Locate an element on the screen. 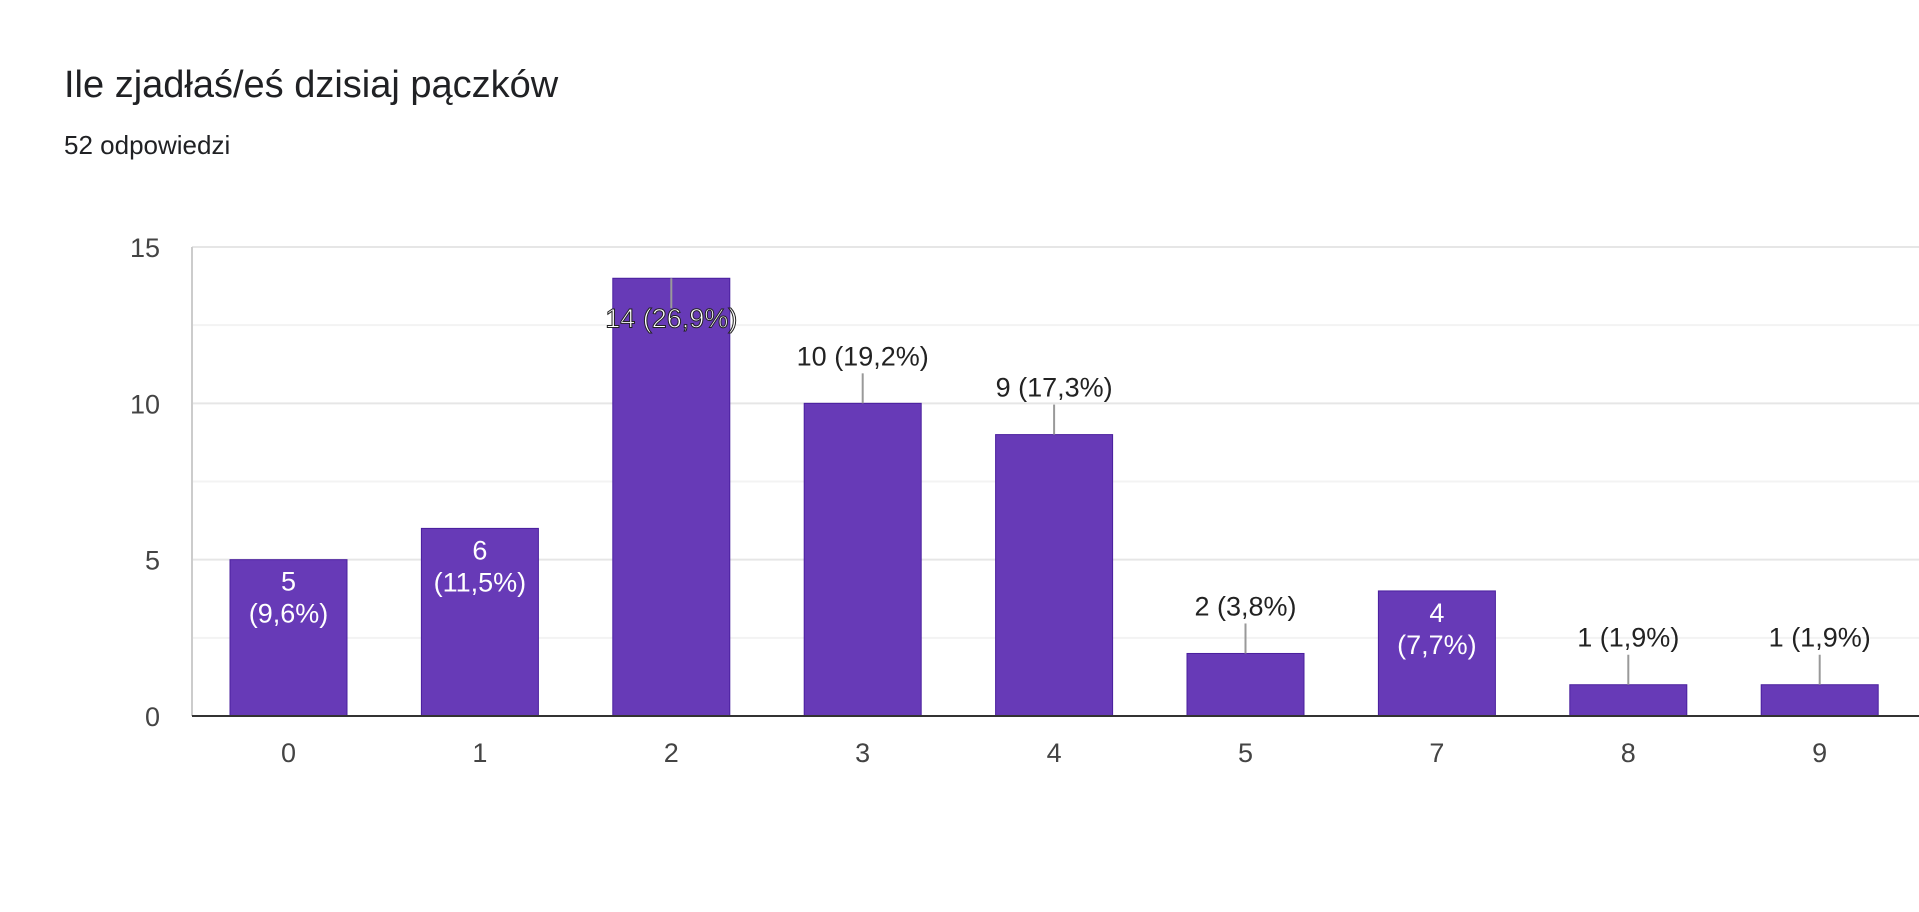  x-tick-label: 8 is located at coordinates (1628, 753).